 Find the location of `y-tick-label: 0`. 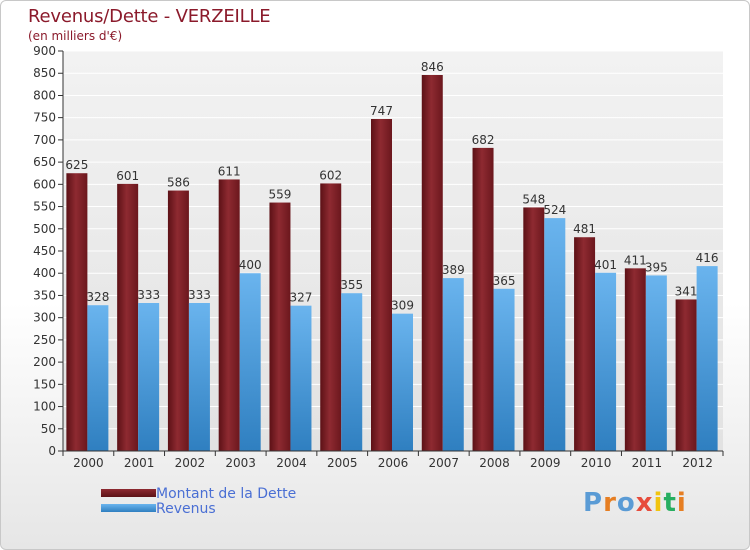

y-tick-label: 0 is located at coordinates (52, 451).